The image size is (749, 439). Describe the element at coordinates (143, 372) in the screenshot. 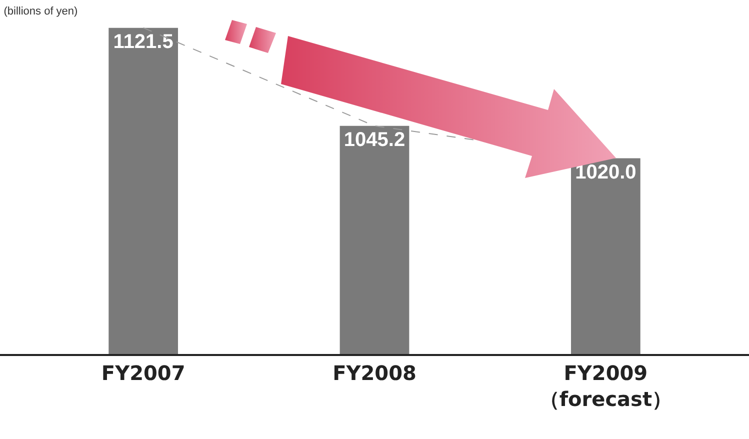

I see `x-tick-label: FY2007` at that location.